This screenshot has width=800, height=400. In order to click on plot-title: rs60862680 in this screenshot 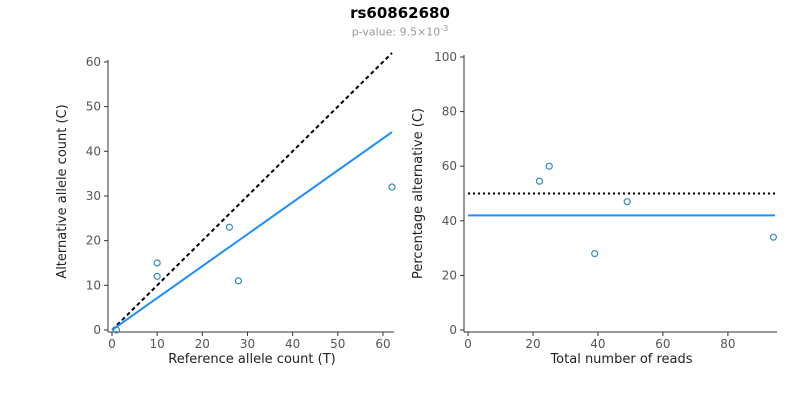, I will do `click(400, 13)`.